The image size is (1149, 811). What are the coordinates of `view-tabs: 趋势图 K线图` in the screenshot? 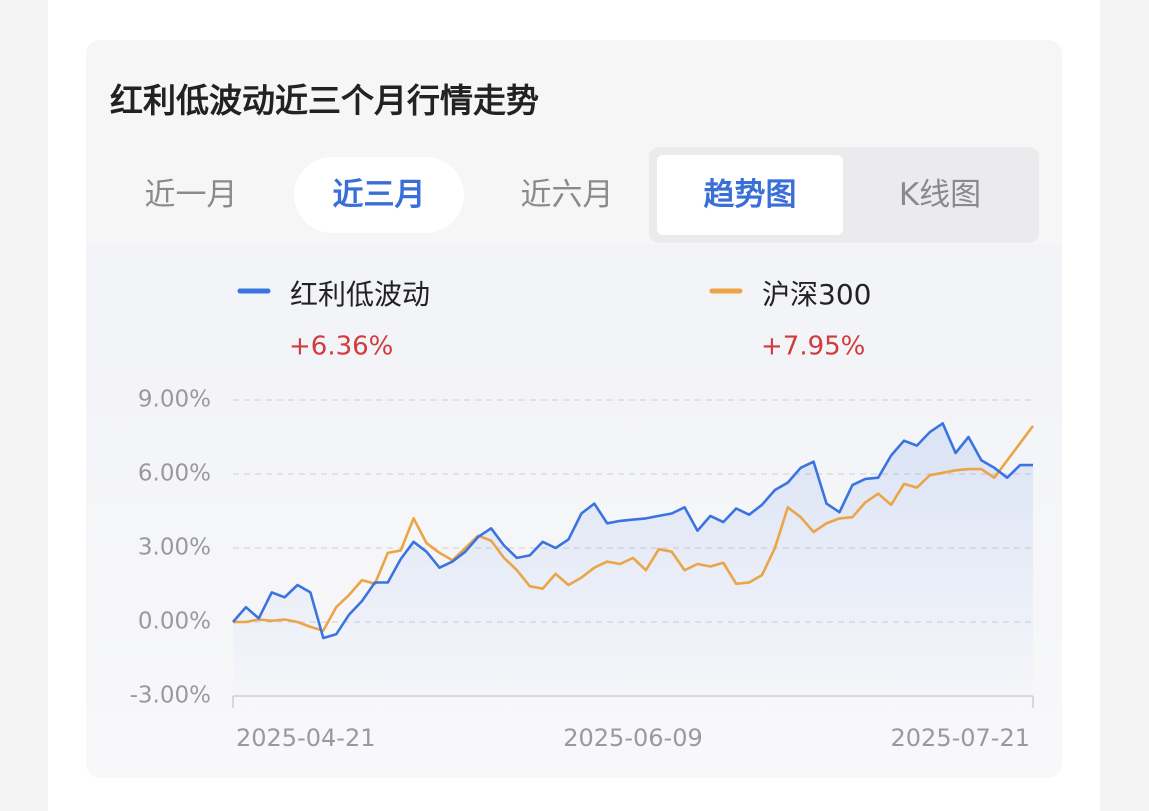 It's located at (844, 195).